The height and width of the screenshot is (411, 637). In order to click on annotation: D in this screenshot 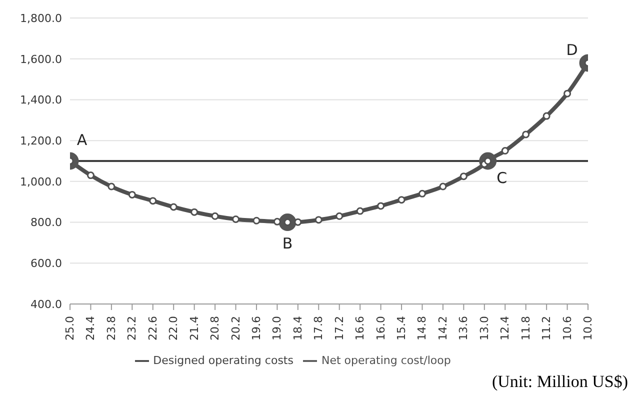, I will do `click(572, 49)`.